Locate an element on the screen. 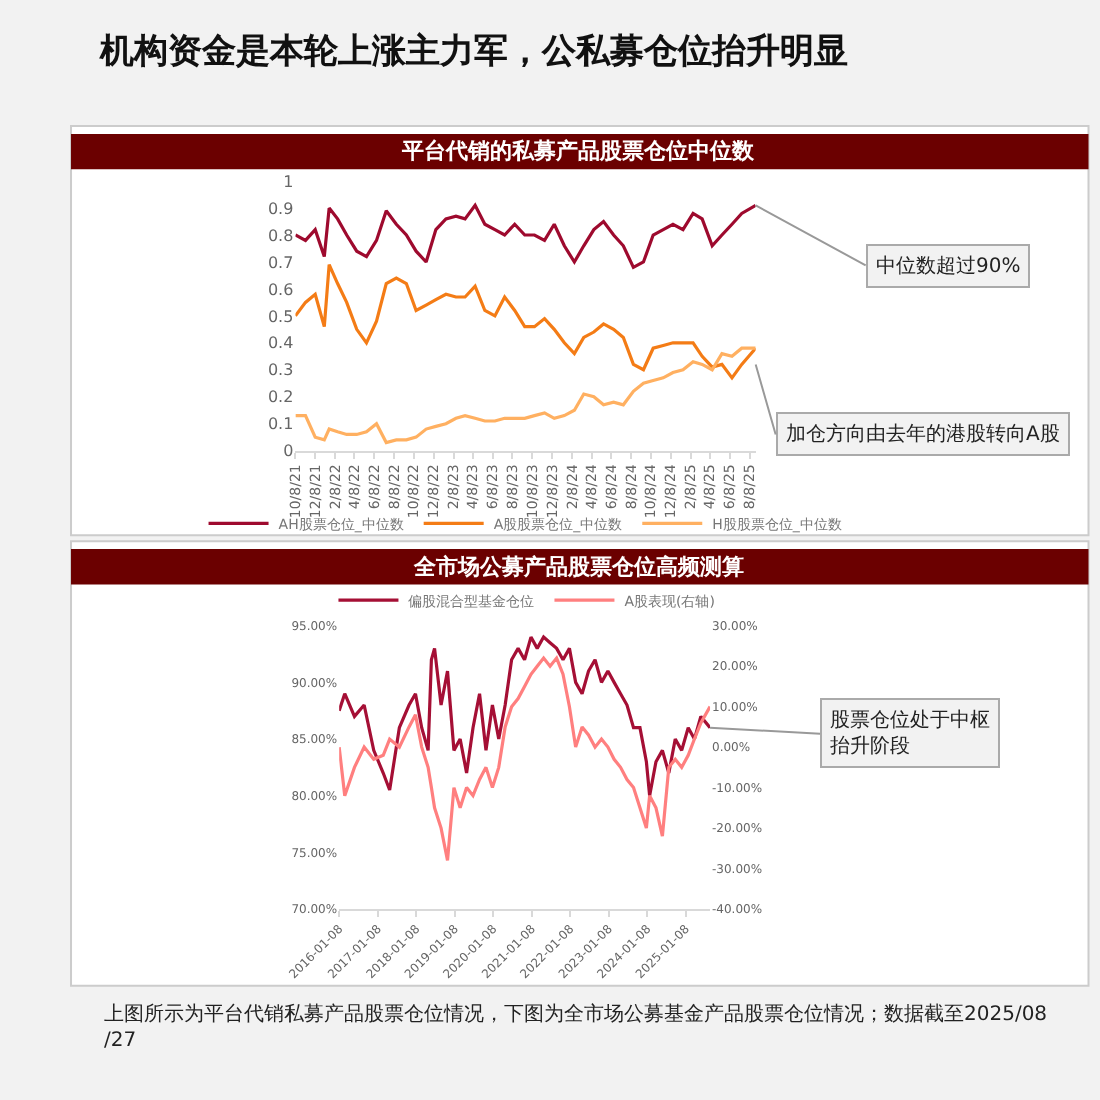 The image size is (1100, 1100). chart-subtitle: 平台代销的私募产品股票仓位中位数 is located at coordinates (578, 151).